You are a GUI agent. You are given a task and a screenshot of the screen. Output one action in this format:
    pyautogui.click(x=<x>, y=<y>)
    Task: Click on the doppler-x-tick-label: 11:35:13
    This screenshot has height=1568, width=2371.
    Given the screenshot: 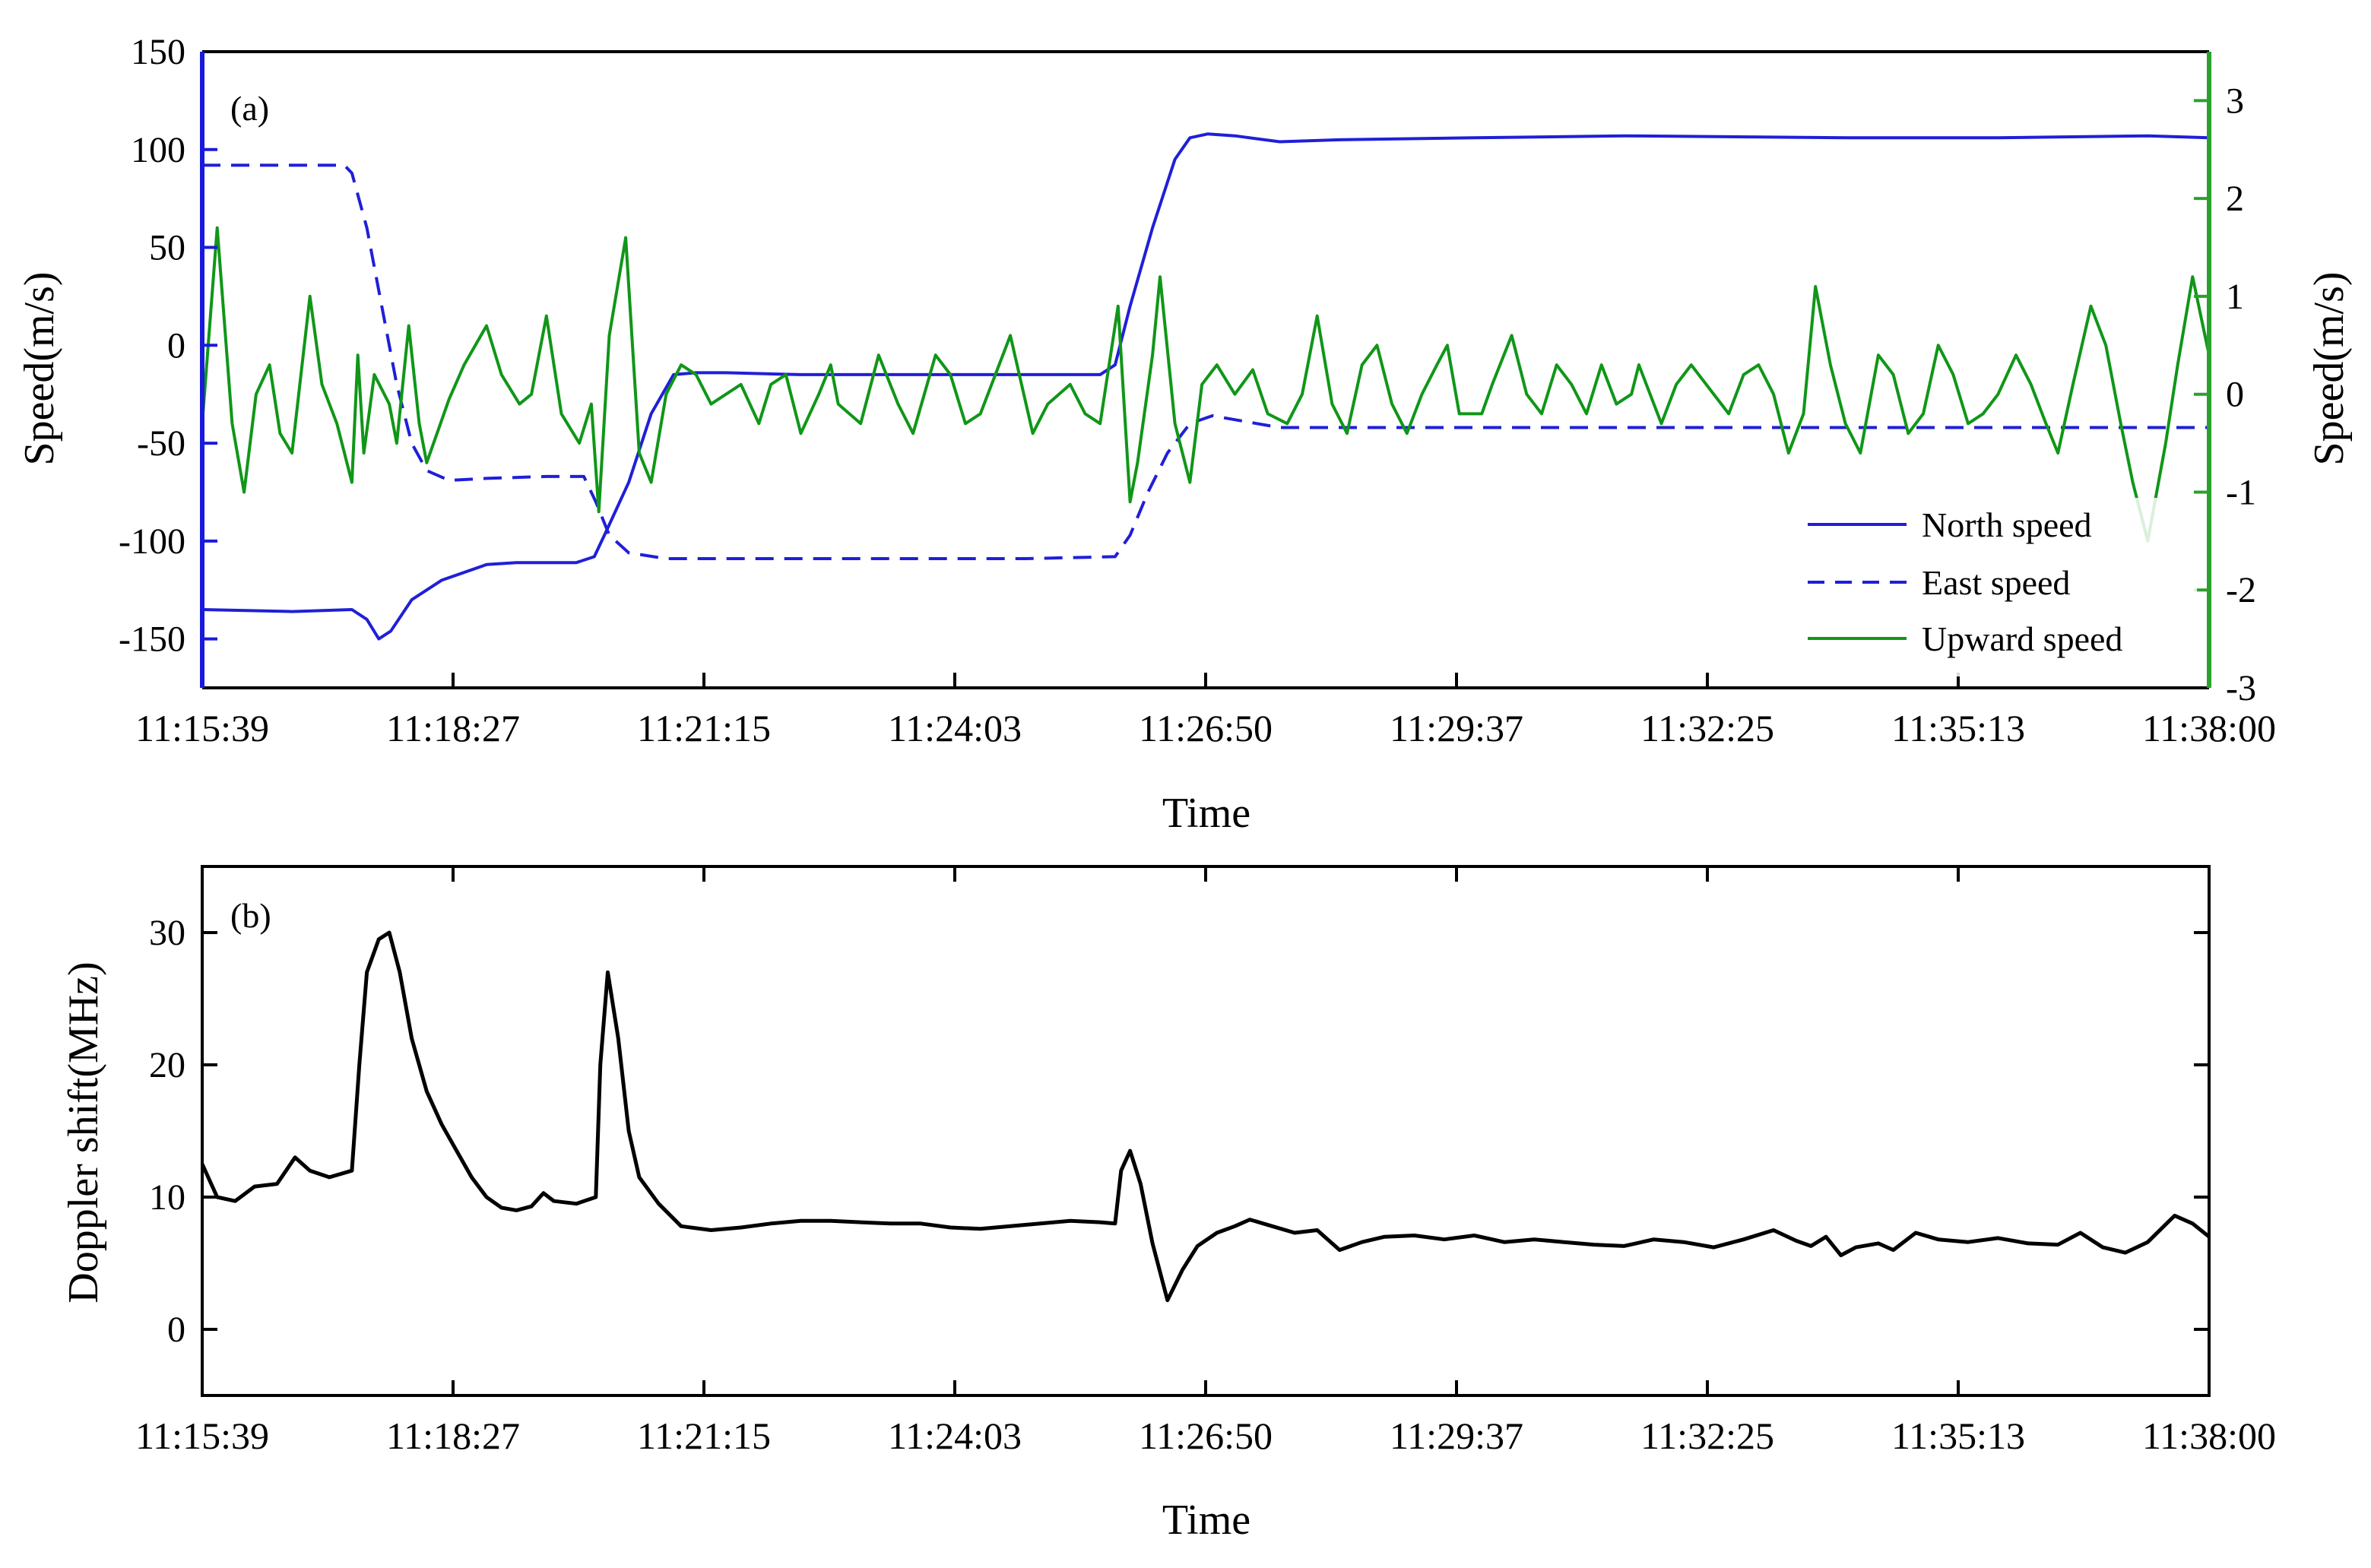 What is the action you would take?
    pyautogui.click(x=1958, y=1435)
    